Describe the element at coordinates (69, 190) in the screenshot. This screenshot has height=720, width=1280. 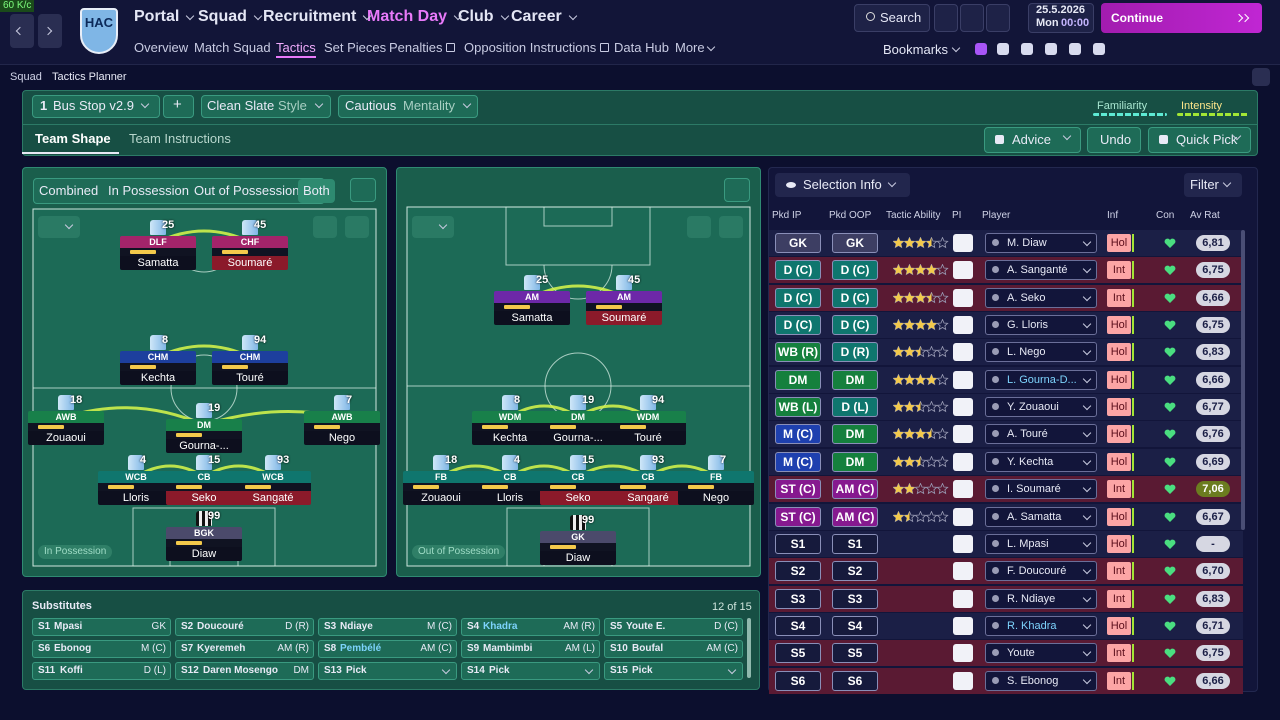
I see `view-option: Combined` at that location.